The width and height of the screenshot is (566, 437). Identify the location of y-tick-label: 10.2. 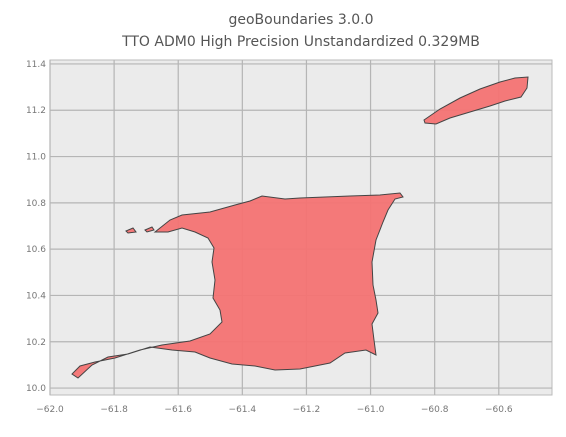
(36, 343).